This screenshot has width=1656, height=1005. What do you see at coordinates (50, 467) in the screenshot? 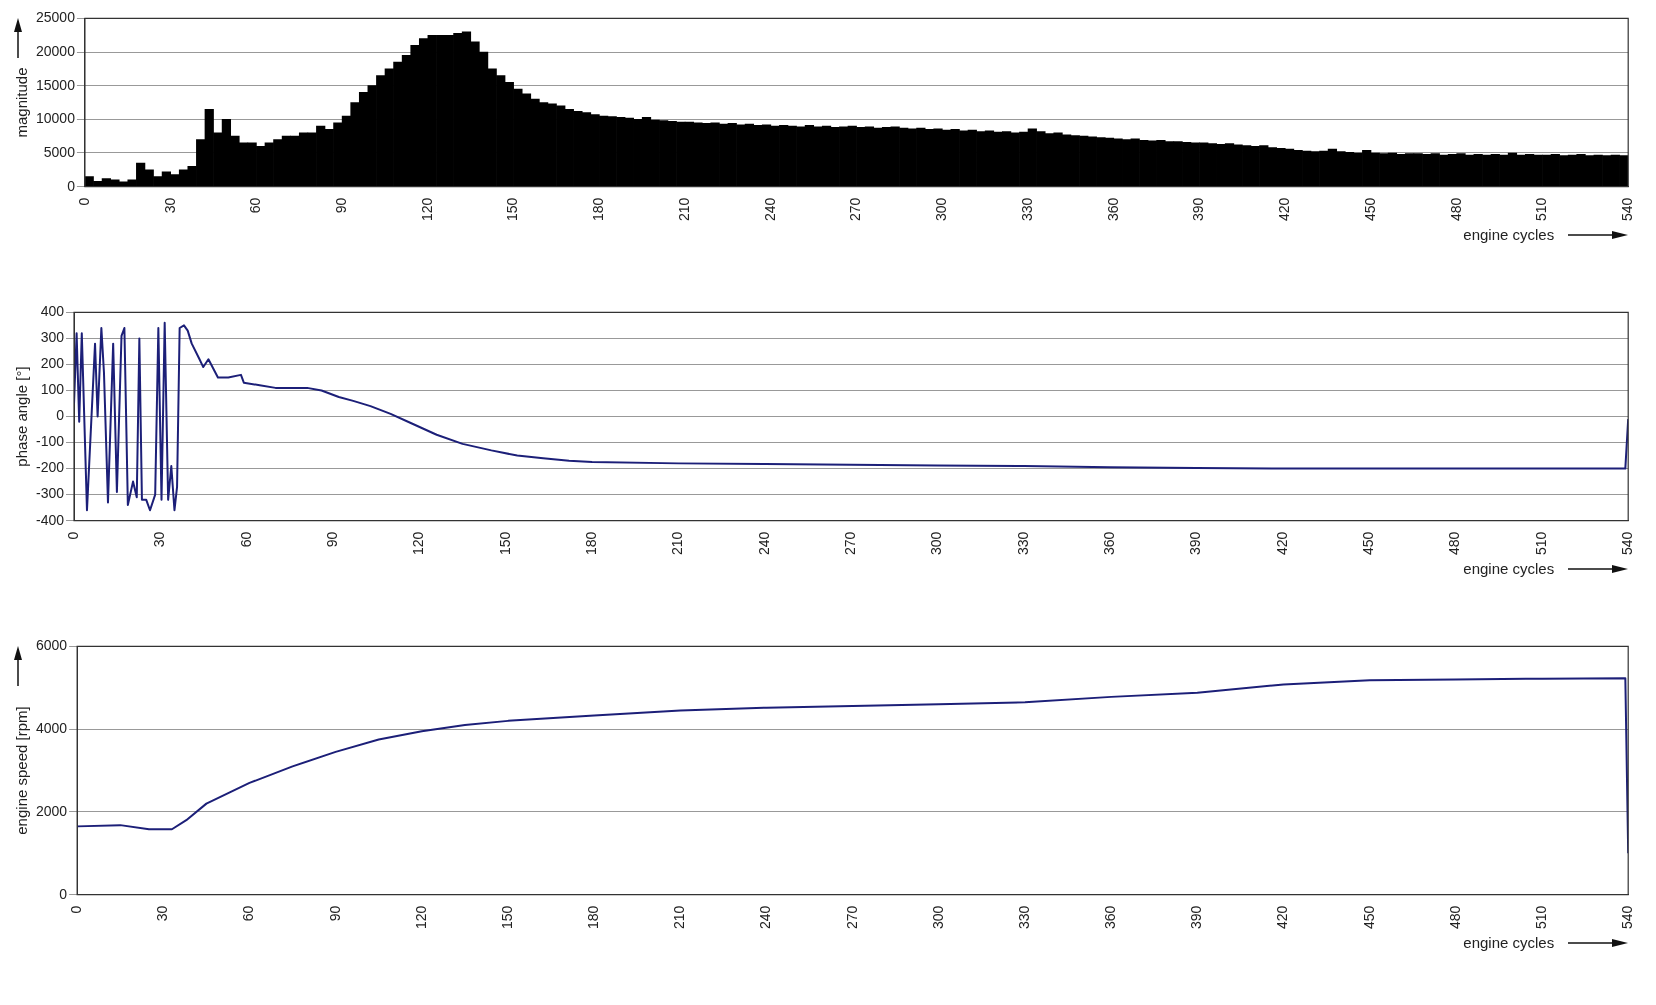
I see `y-tick-label: -200` at bounding box center [50, 467].